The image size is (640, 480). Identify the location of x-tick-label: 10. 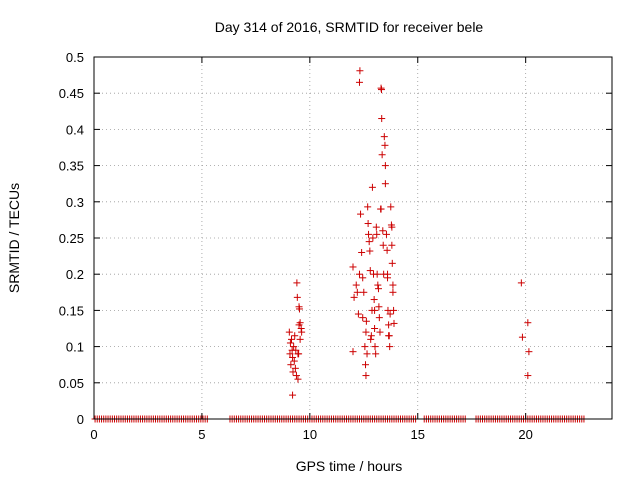
(310, 434).